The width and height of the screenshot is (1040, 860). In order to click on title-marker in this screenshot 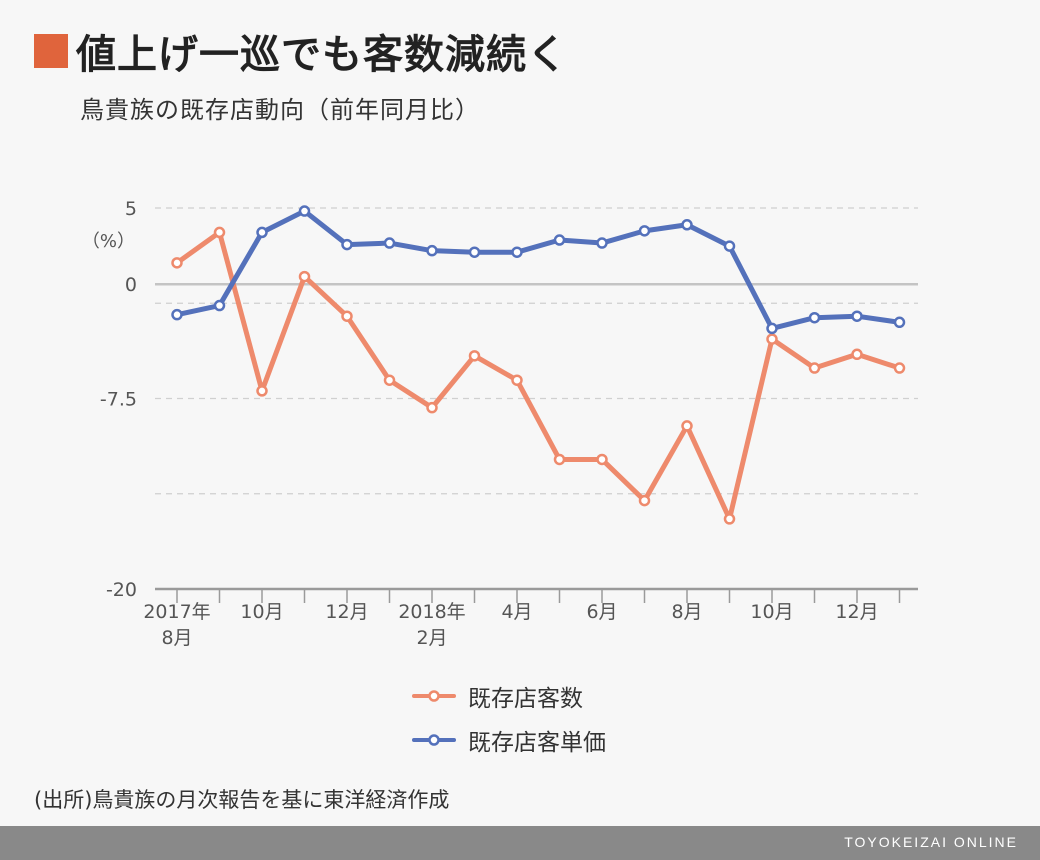, I will do `click(51, 51)`.